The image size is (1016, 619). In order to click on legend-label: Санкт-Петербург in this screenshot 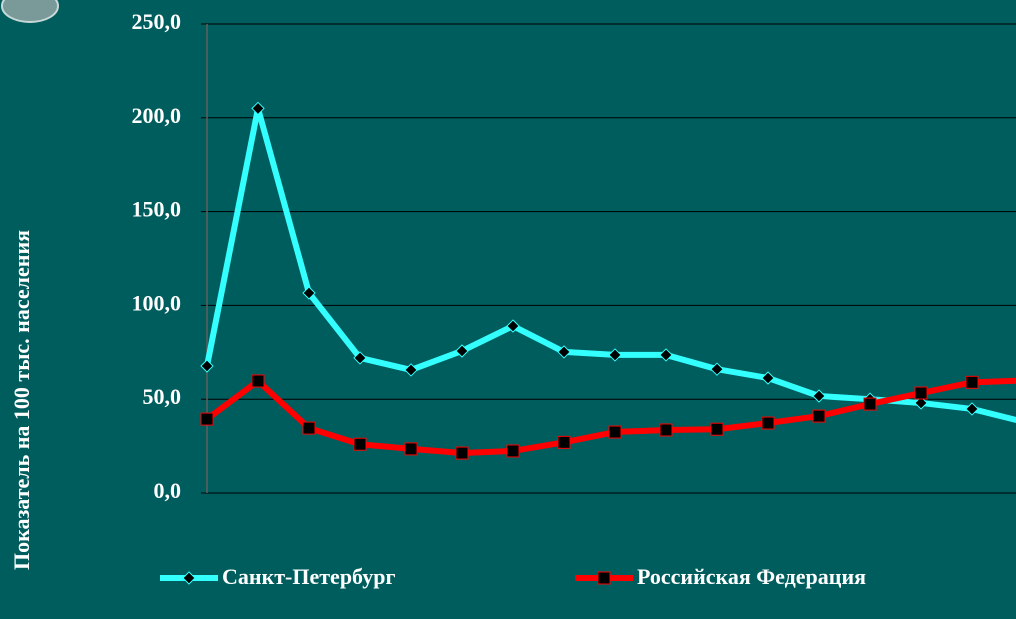, I will do `click(308, 576)`.